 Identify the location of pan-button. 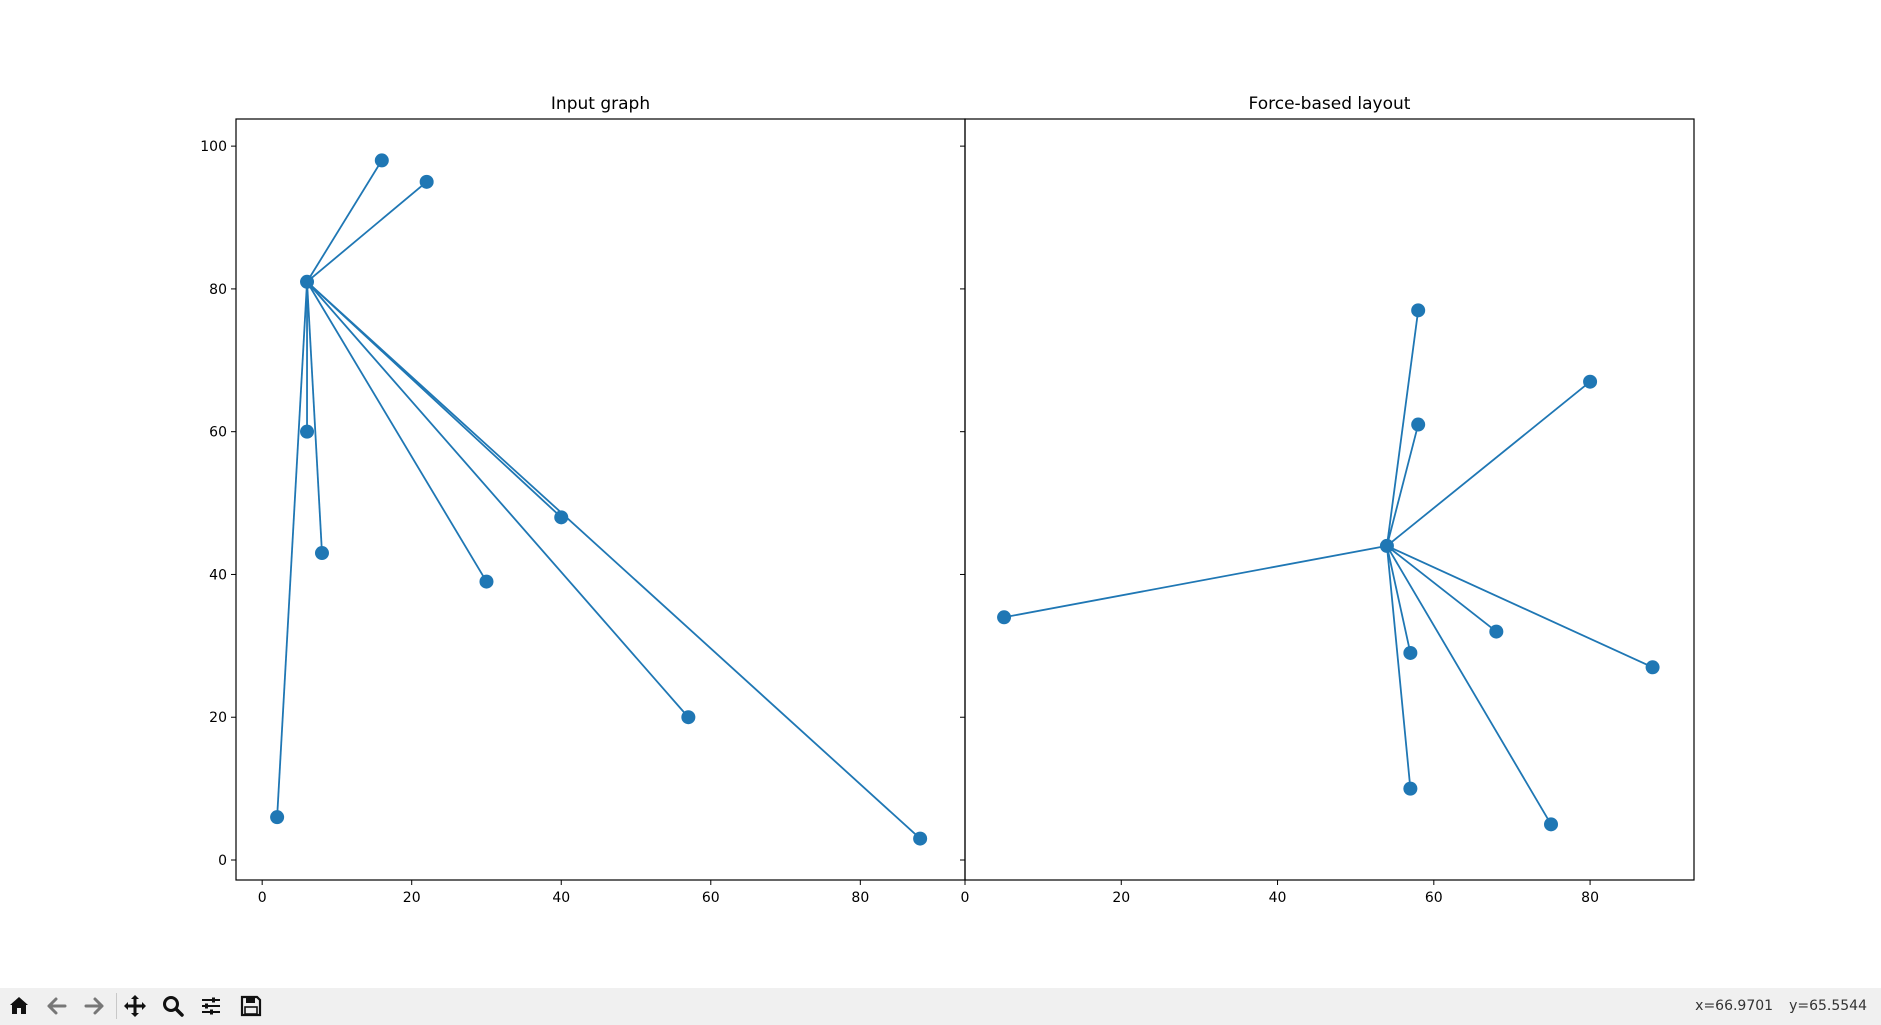
(135, 1006).